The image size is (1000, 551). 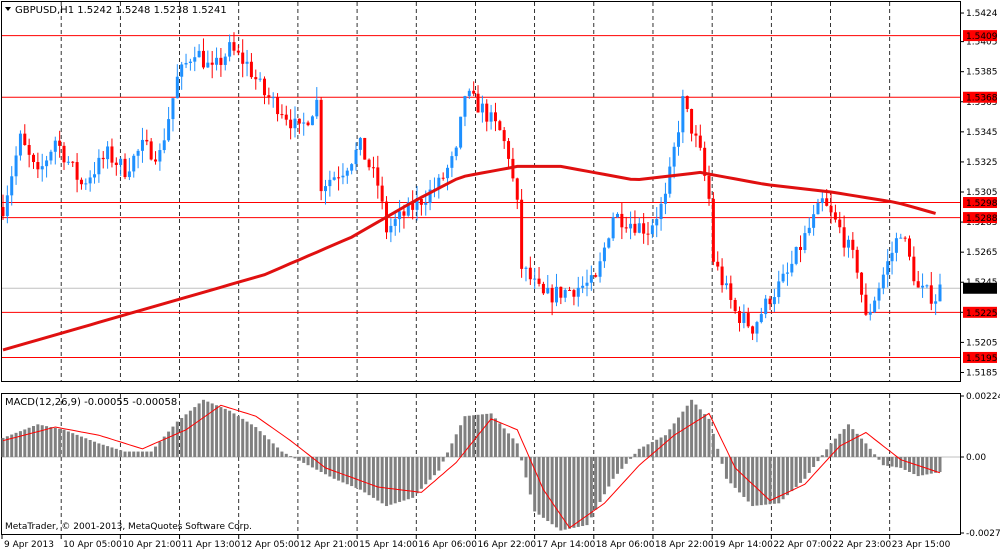 What do you see at coordinates (982, 219) in the screenshot?
I see `level-badge-label: 1.5288` at bounding box center [982, 219].